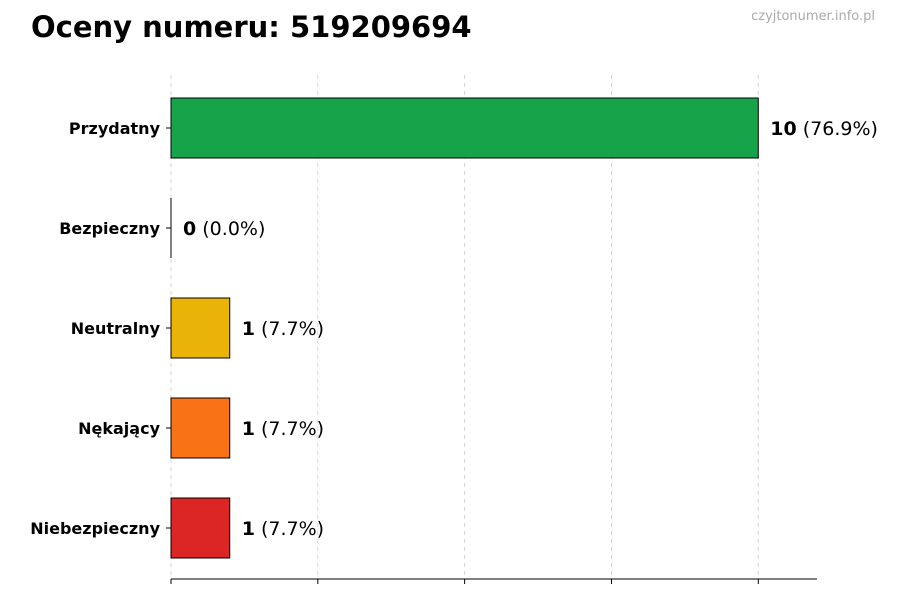 The image size is (900, 600). Describe the element at coordinates (119, 428) in the screenshot. I see `category-label: Nękający` at that location.